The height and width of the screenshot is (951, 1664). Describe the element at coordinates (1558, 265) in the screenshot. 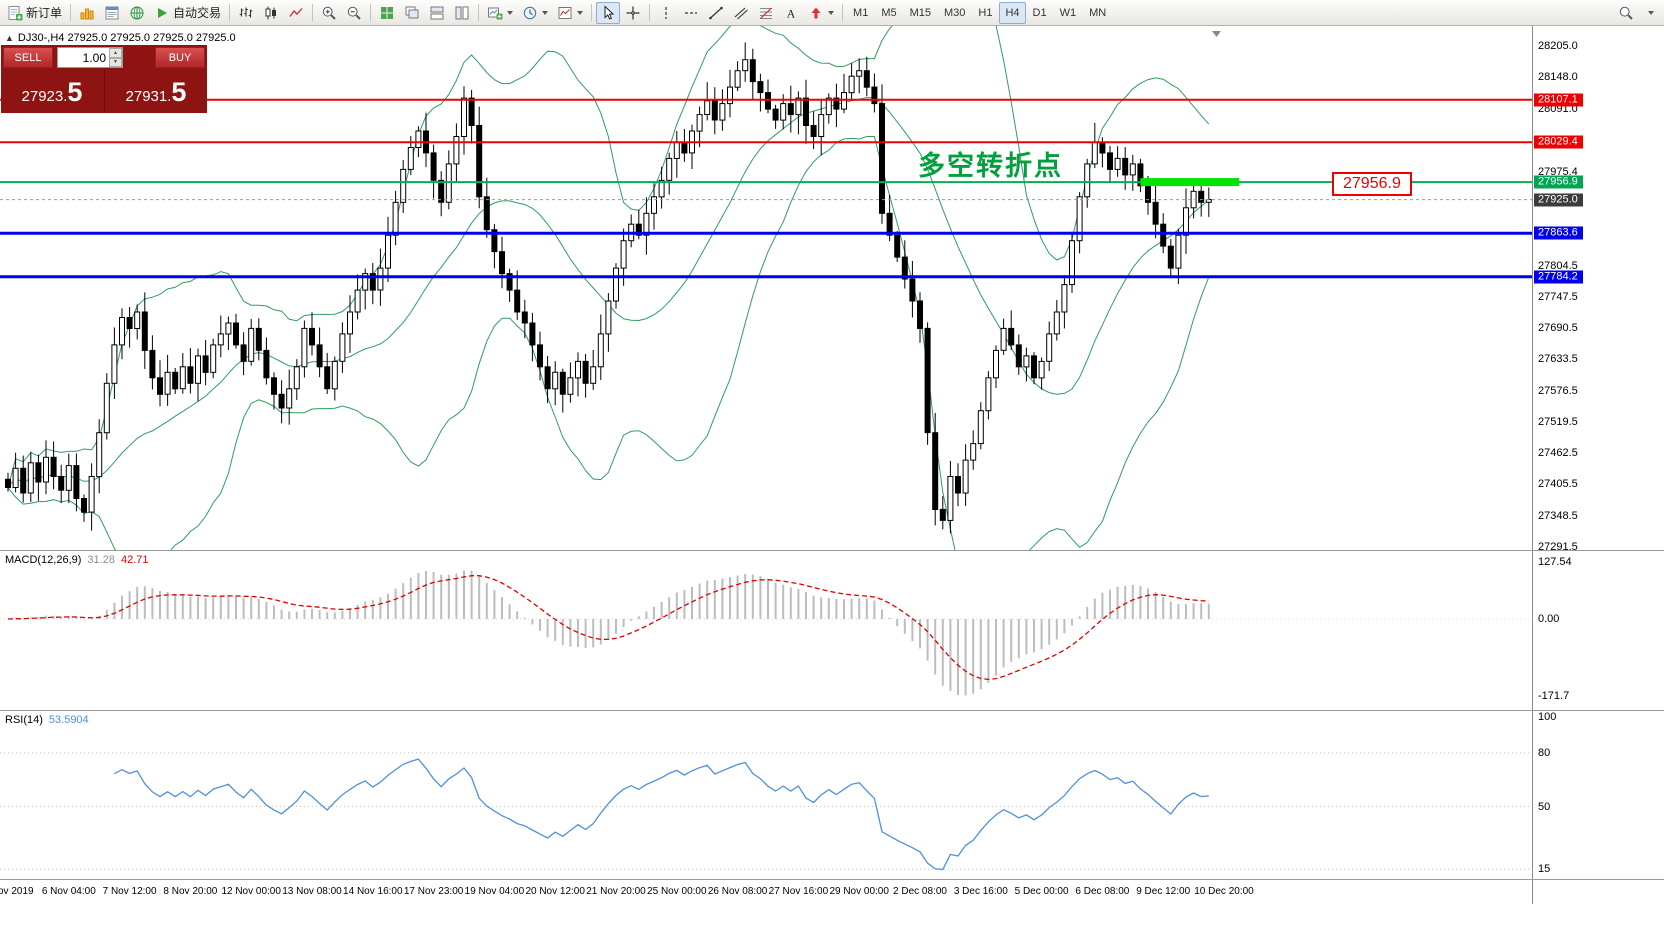

I see `price-axis-label: 27804.5` at that location.